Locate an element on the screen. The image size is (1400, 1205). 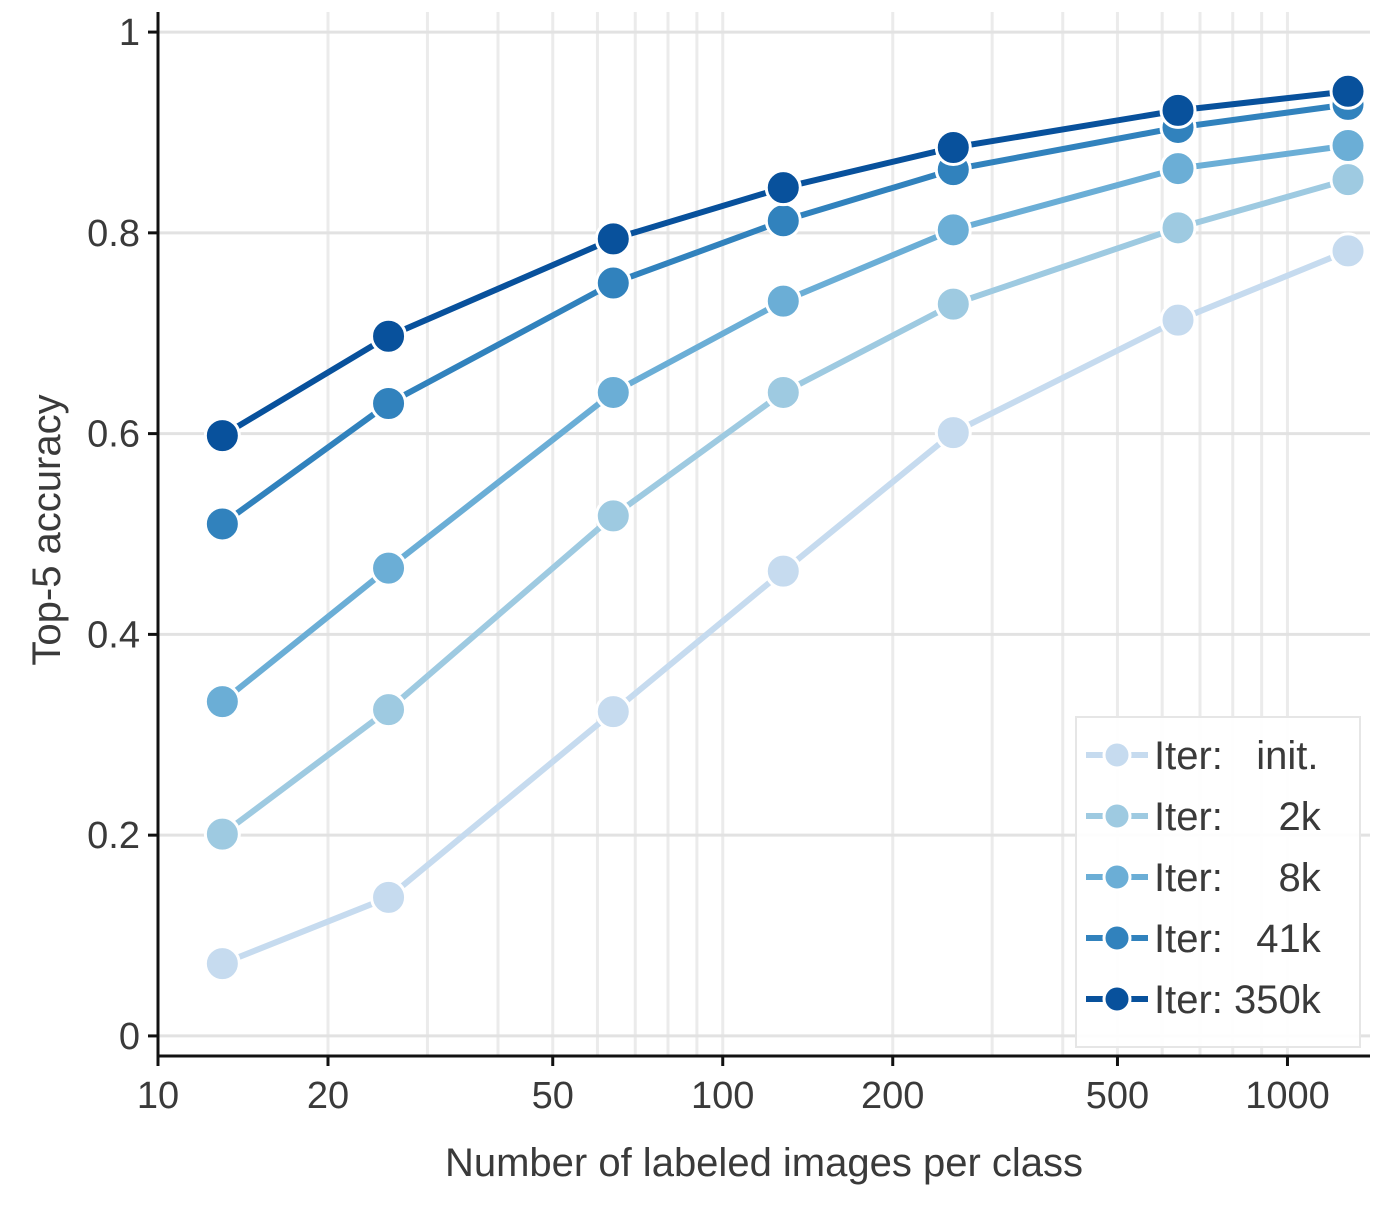
x-axis-title: Number of labeled images per class is located at coordinates (764, 1163).